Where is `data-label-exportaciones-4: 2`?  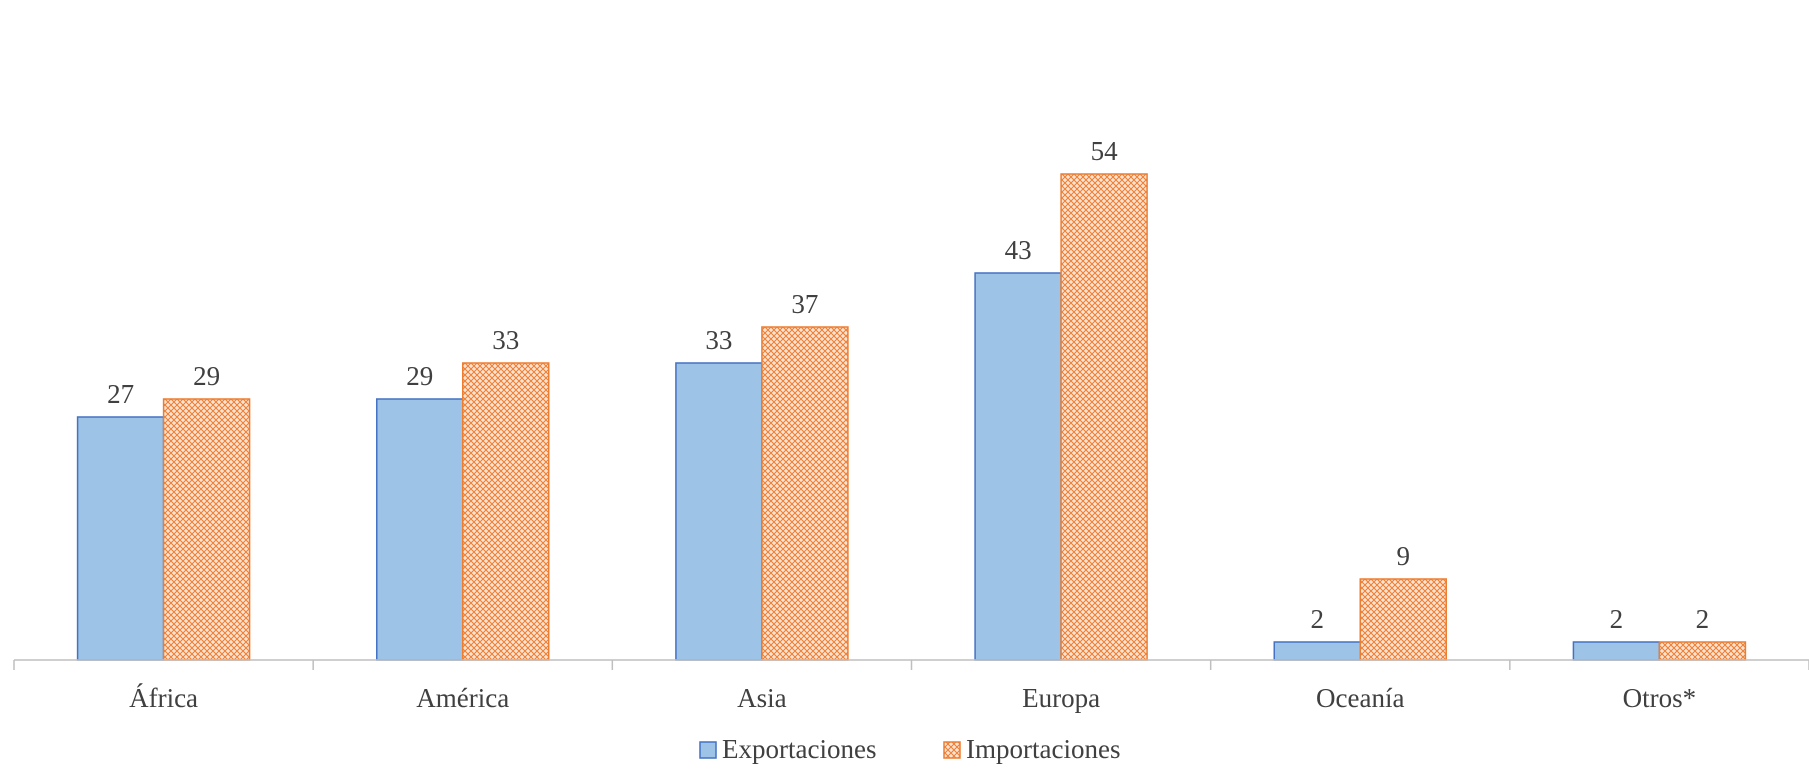 data-label-exportaciones-4: 2 is located at coordinates (1318, 619).